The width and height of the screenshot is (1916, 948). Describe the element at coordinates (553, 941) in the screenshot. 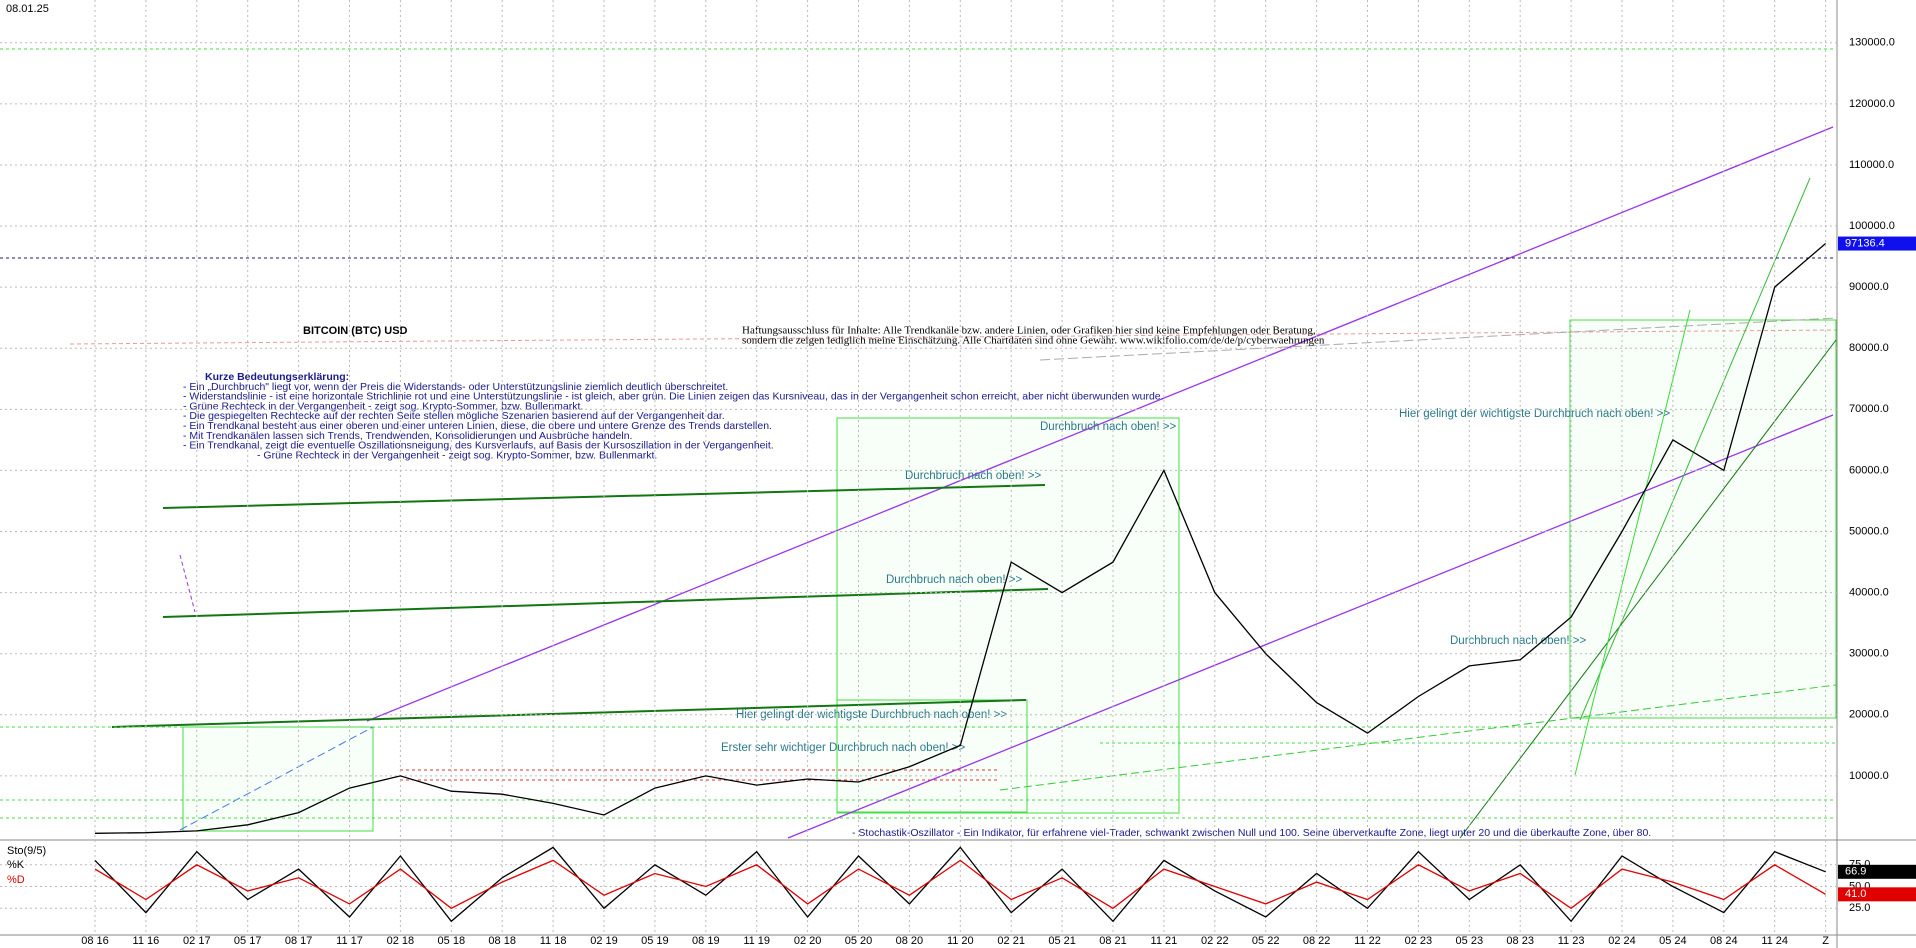

I see `x-tick-label: 11 18` at that location.